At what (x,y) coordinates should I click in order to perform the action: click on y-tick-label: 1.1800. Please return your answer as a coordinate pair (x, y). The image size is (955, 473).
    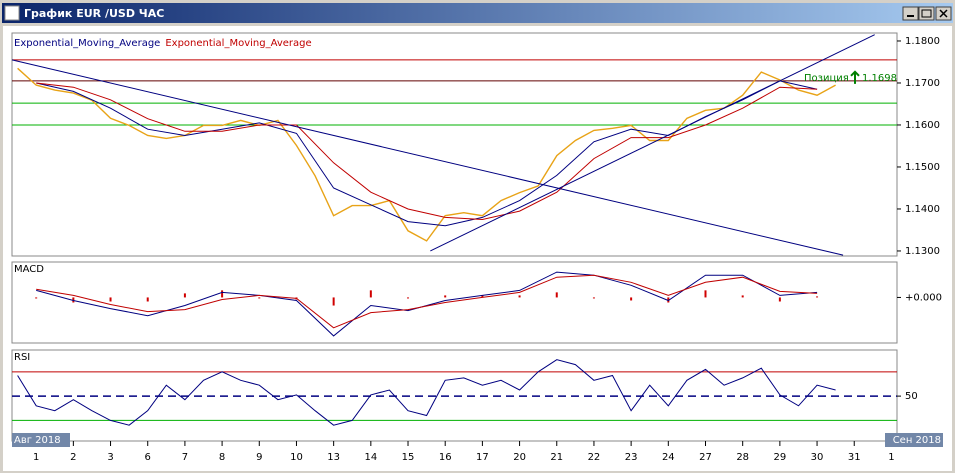
    Looking at the image, I should click on (922, 41).